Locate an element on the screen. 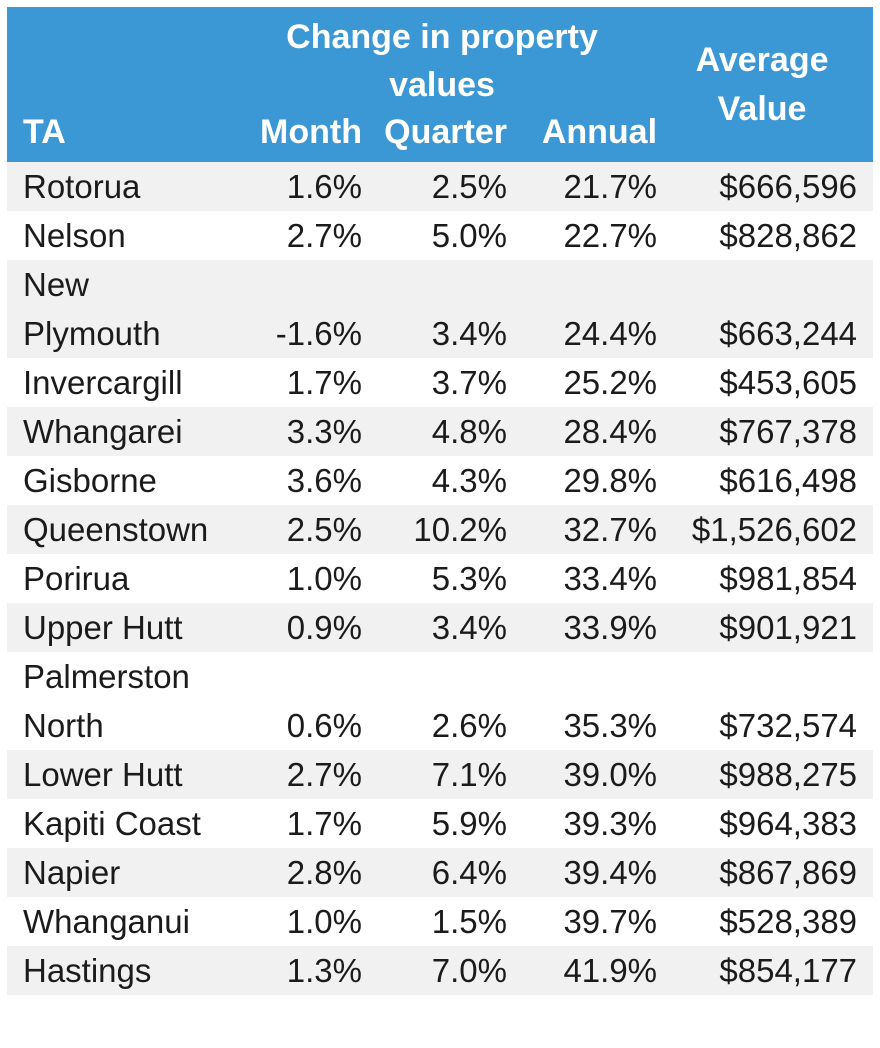 The width and height of the screenshot is (880, 1048). quarter-cell: 3.7% is located at coordinates (469, 382).